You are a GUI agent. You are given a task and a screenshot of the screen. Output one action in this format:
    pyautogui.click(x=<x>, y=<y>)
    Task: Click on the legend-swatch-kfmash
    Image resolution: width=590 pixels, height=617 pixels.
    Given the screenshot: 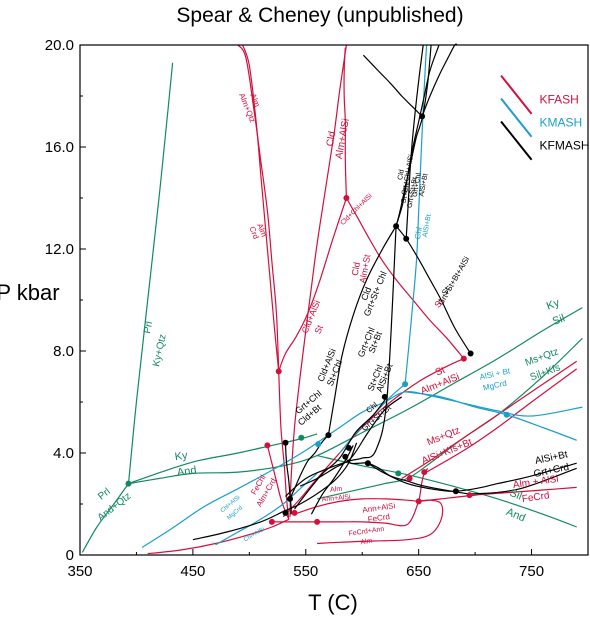 What is the action you would take?
    pyautogui.click(x=516, y=140)
    